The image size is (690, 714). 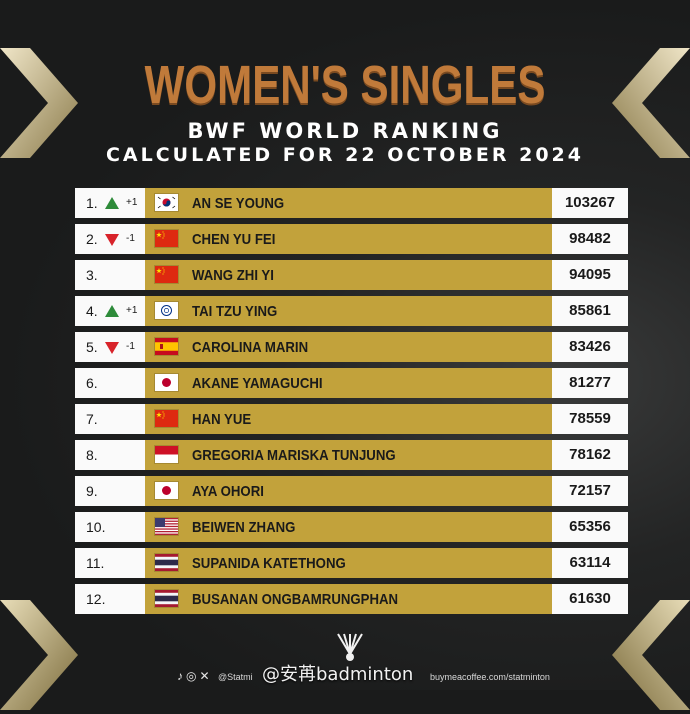 I want to click on player-name: HAN YUE, so click(x=222, y=419).